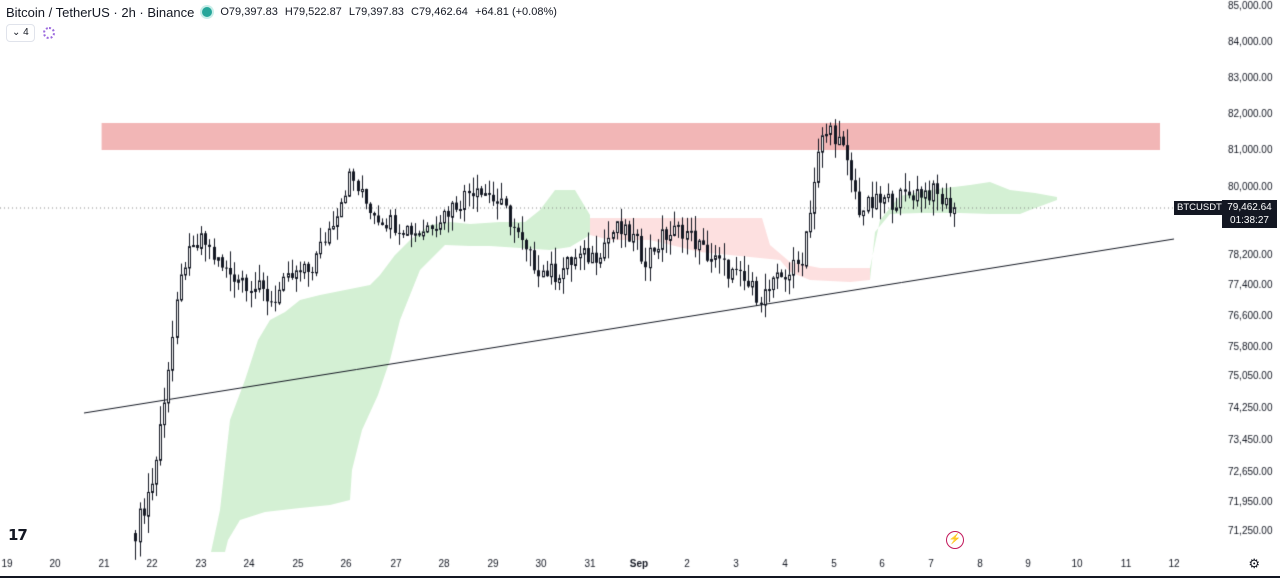 This screenshot has height=578, width=1280. I want to click on change-value: +64.81 (+0.08%), so click(515, 12).